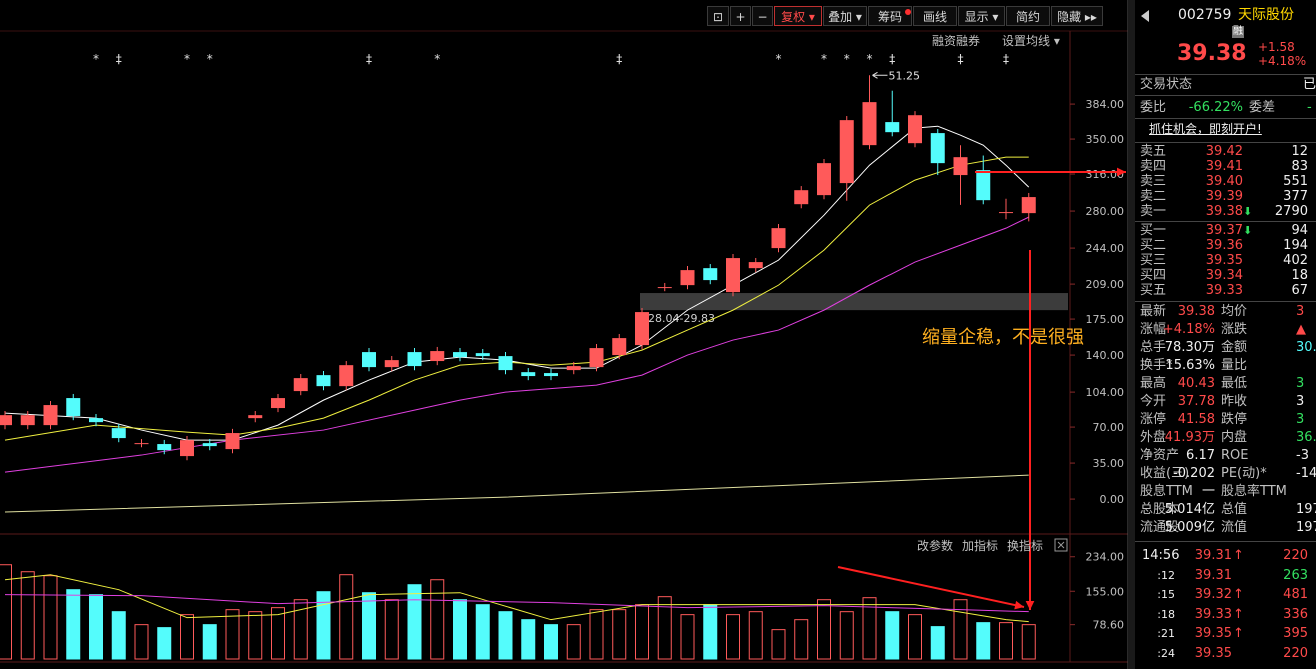 The height and width of the screenshot is (669, 1316). What do you see at coordinates (1153, 211) in the screenshot?
I see `book-level: 卖一` at bounding box center [1153, 211].